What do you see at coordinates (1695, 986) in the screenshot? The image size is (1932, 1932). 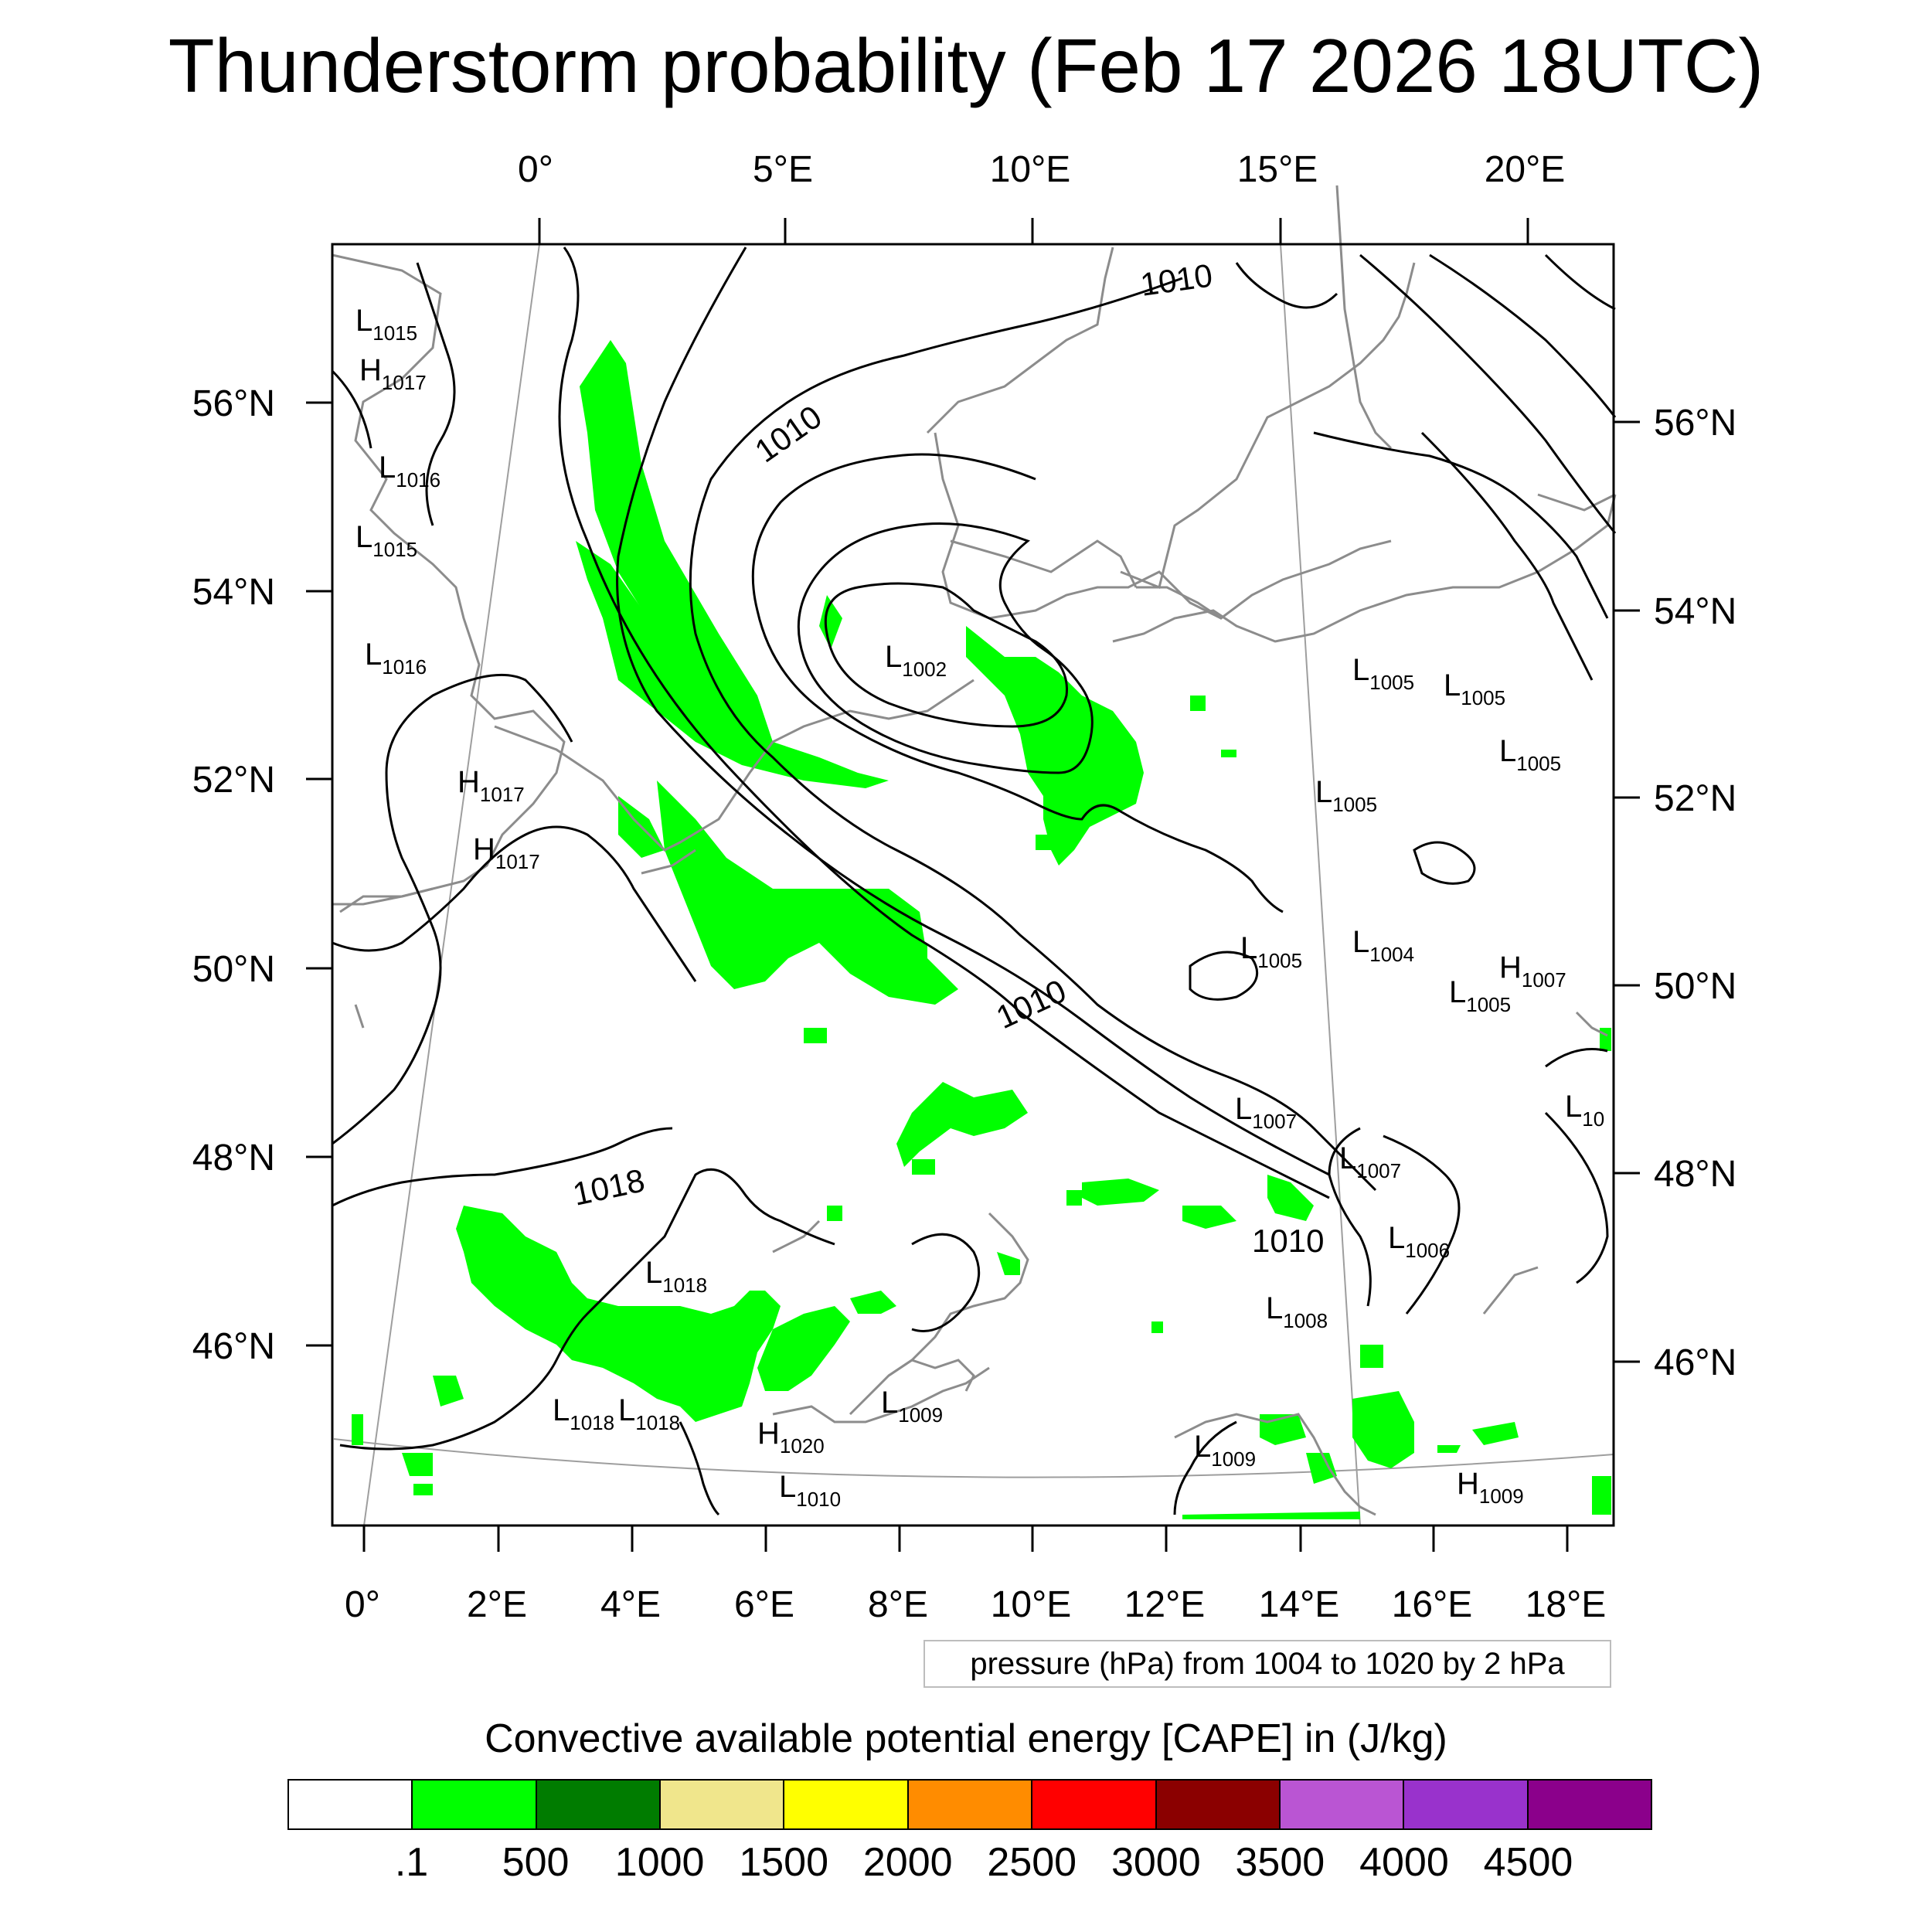 I see `right-tick-label: 50°N` at bounding box center [1695, 986].